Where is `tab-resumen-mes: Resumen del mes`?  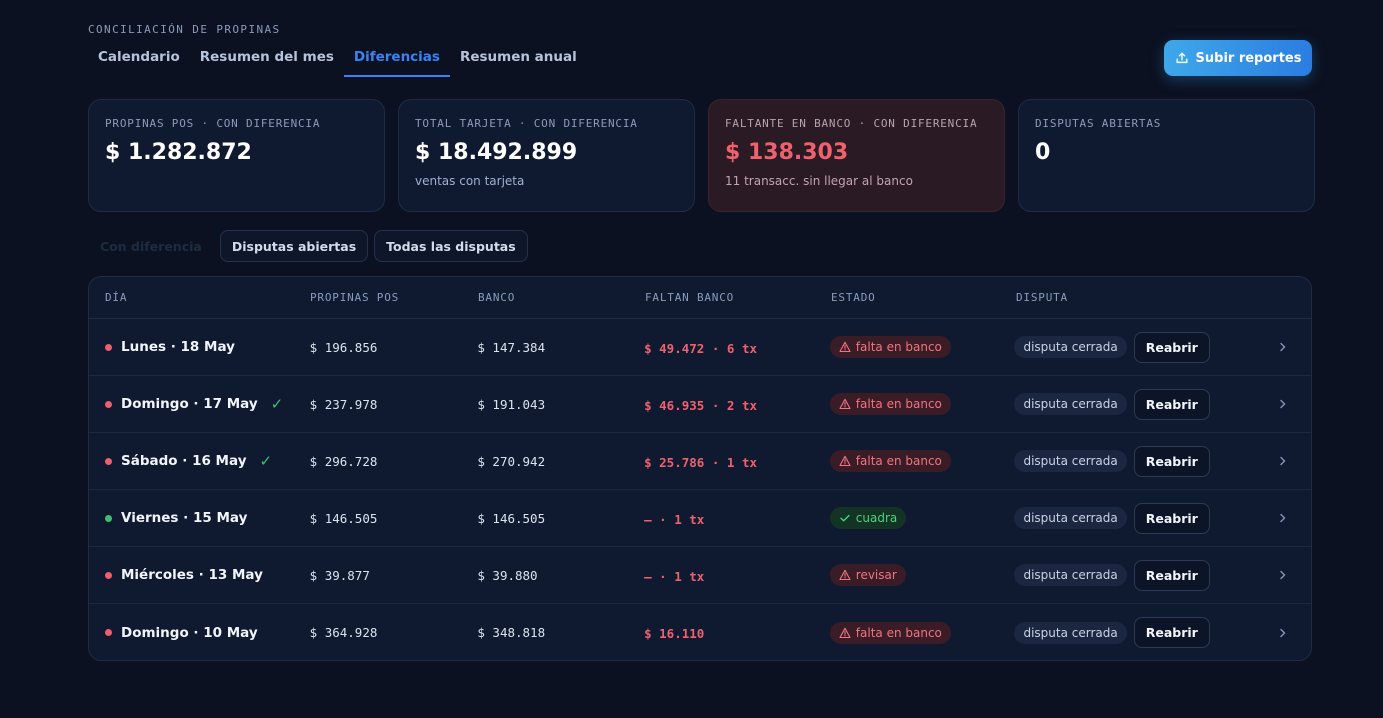 tab-resumen-mes: Resumen del mes is located at coordinates (266, 57).